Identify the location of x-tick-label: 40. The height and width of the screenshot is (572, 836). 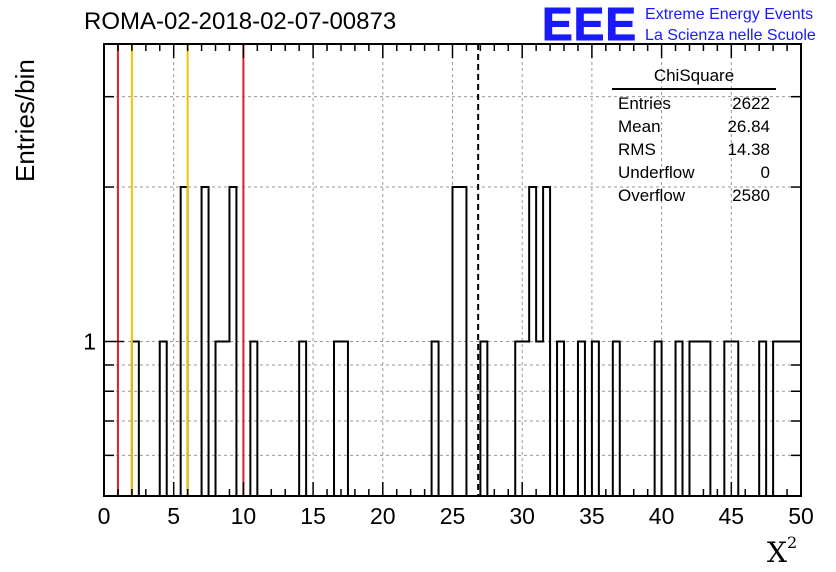
(662, 516).